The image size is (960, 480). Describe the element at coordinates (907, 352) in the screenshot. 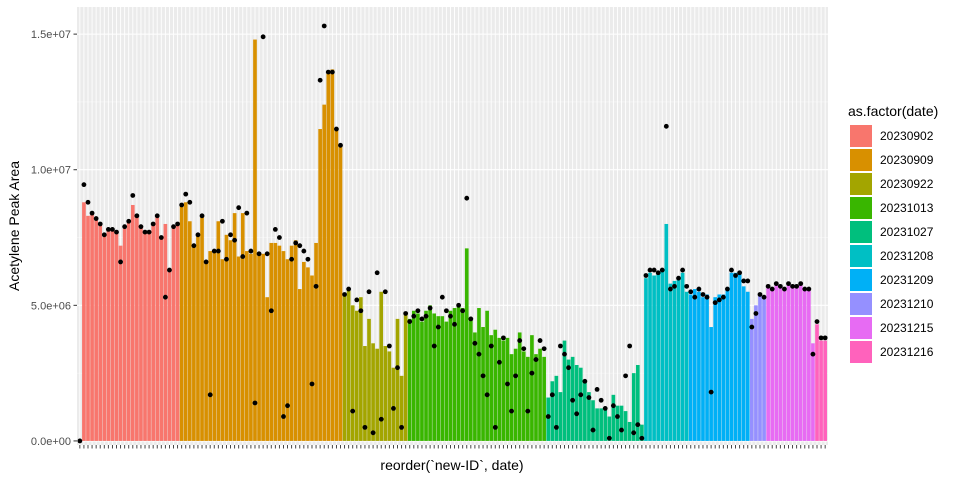

I see `legend-label-20231216: 20231216` at that location.